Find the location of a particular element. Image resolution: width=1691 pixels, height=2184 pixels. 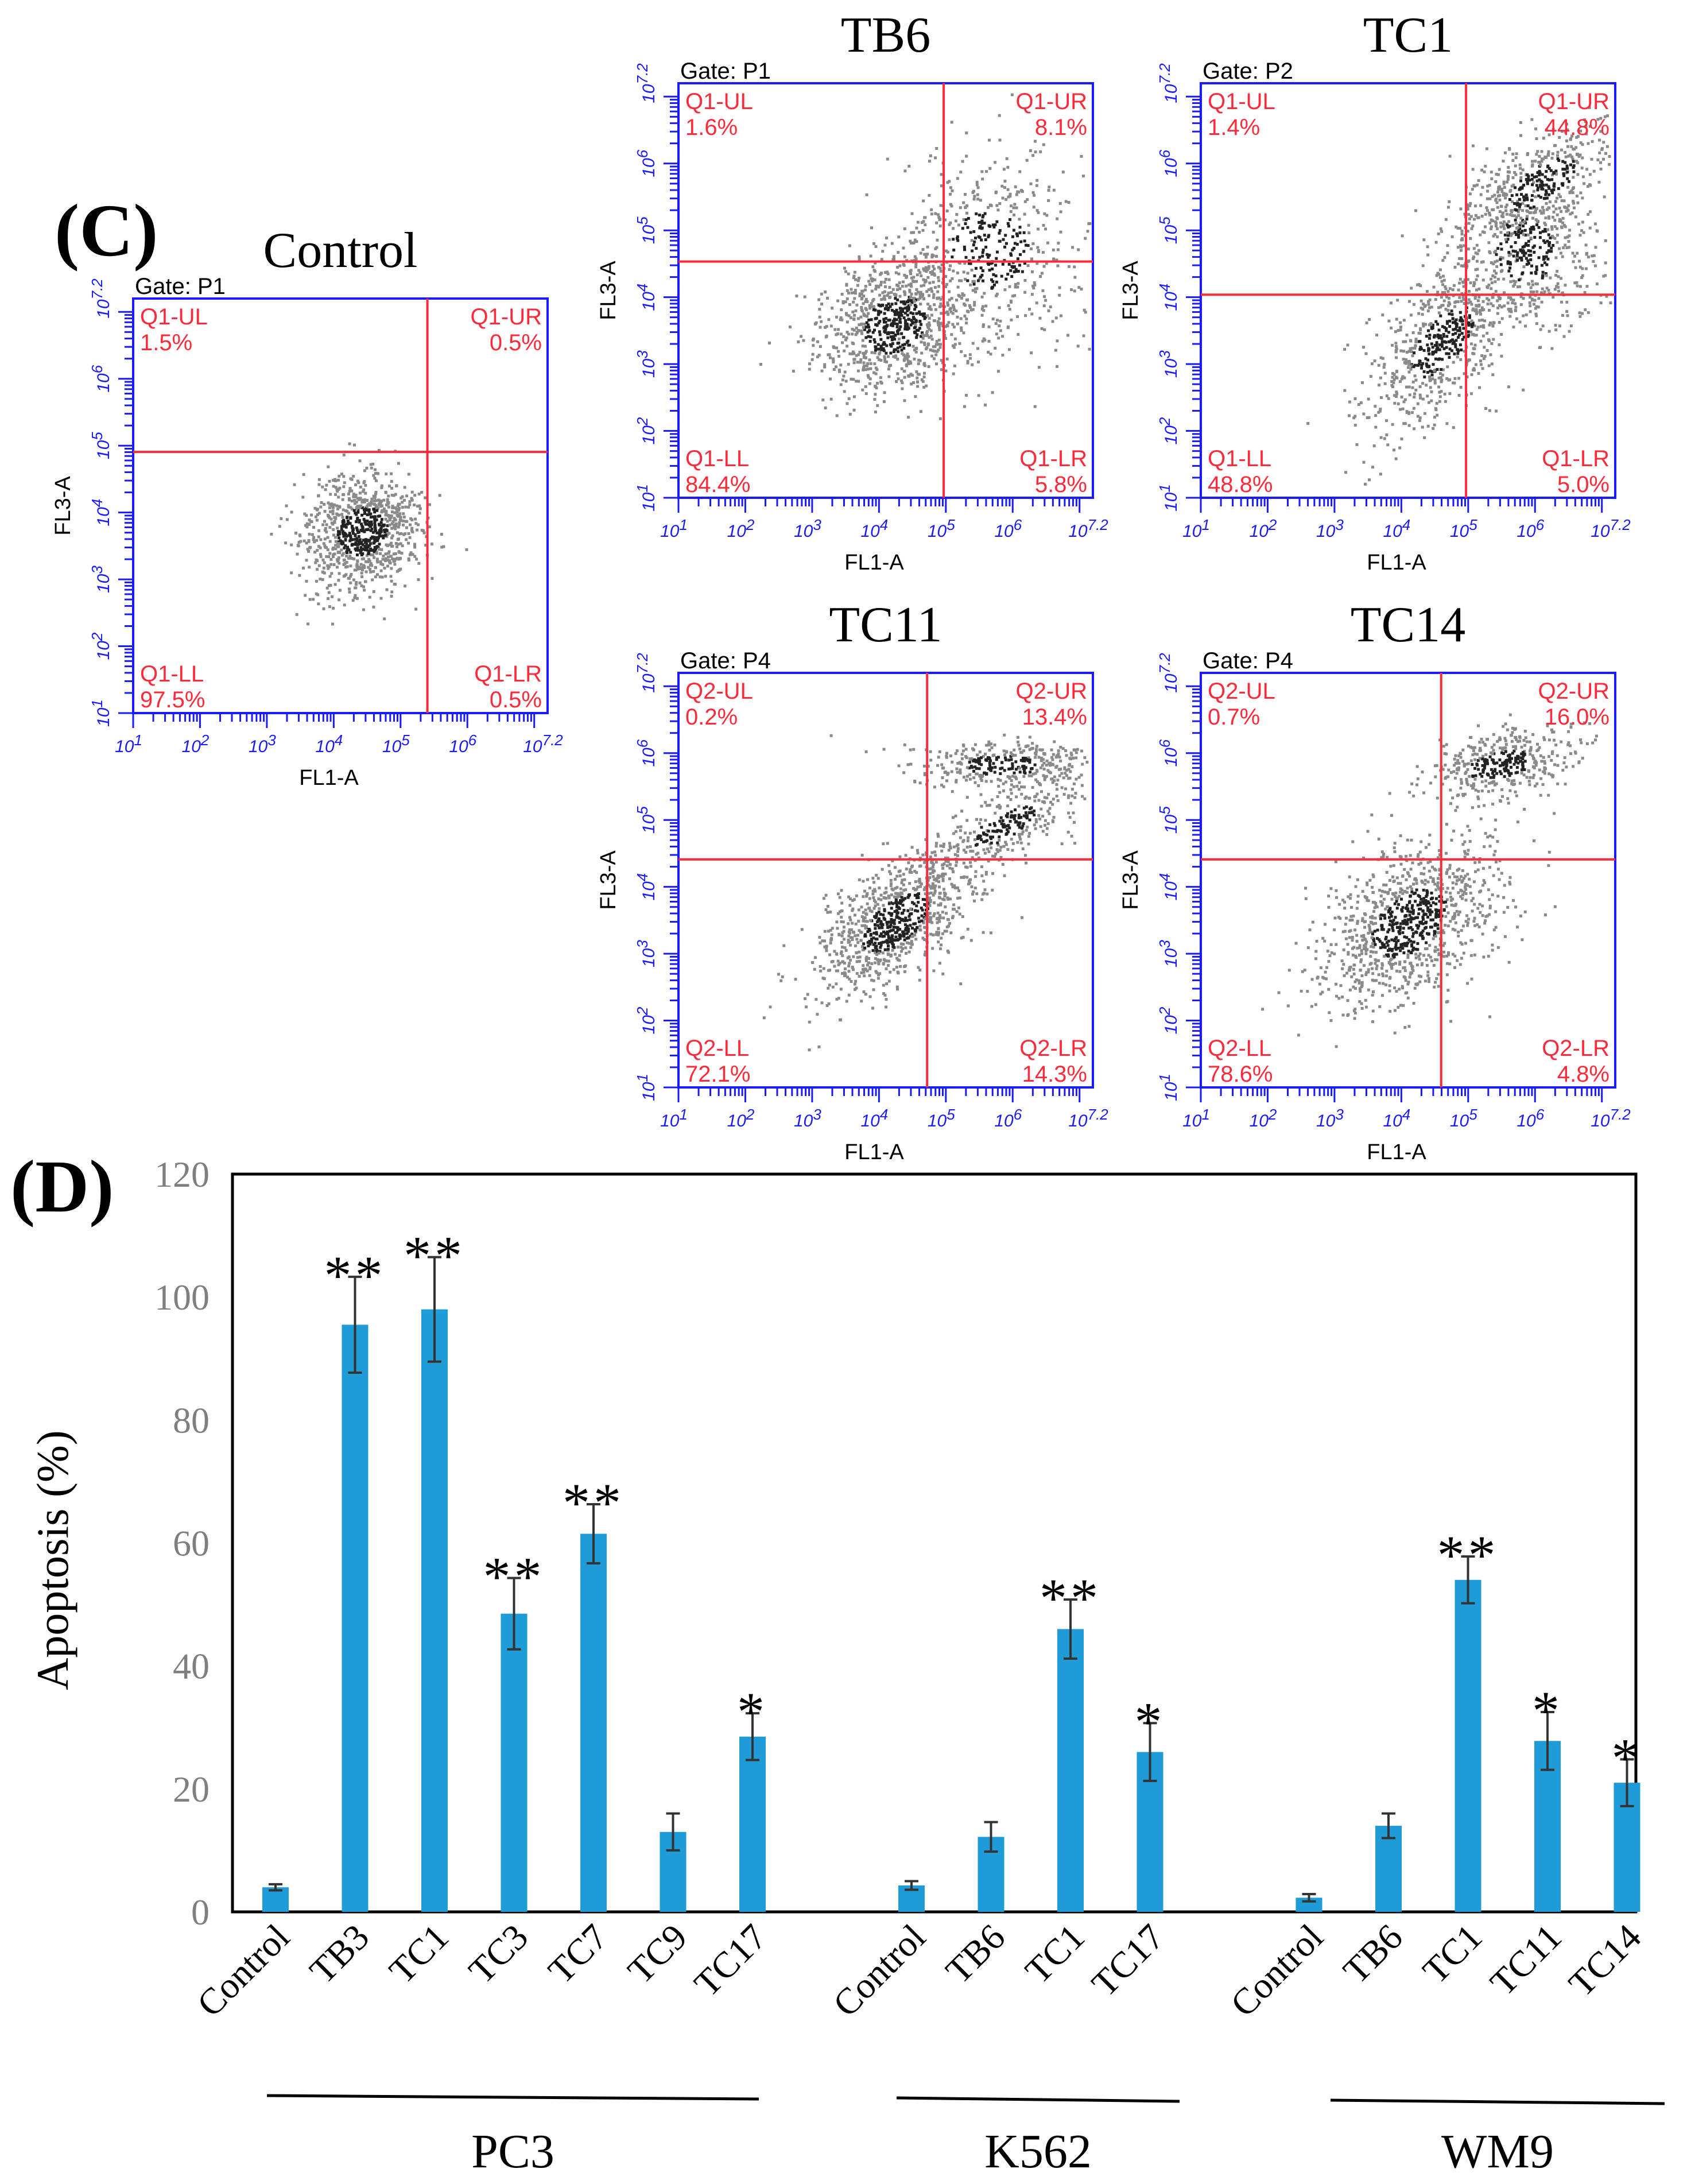

tick-exponent: 5 is located at coordinates (1164, 220).